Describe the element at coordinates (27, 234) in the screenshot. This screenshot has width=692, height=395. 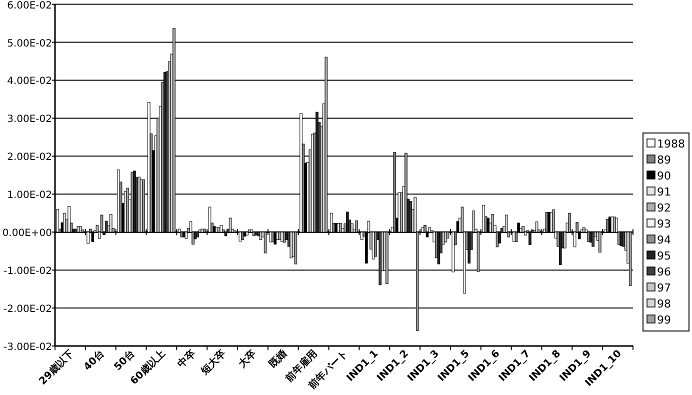
I see `y-tick-label: 0.00E+00` at that location.